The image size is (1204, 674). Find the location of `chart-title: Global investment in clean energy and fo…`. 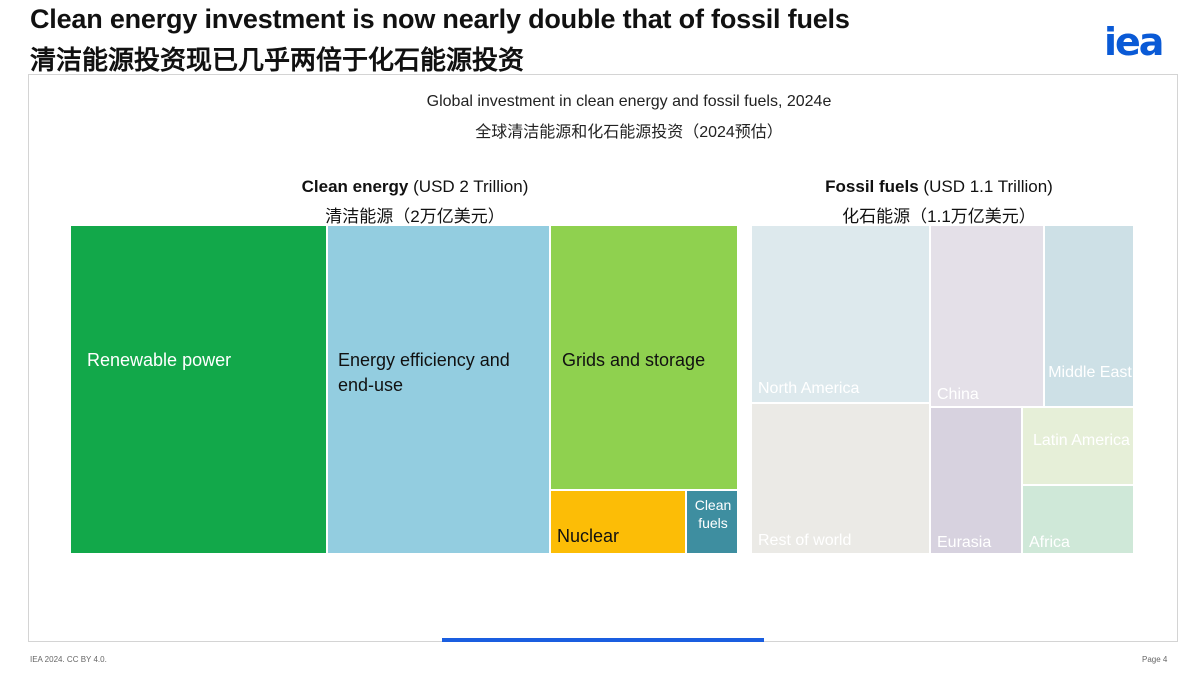

chart-title: Global investment in clean energy and fo… is located at coordinates (629, 101).